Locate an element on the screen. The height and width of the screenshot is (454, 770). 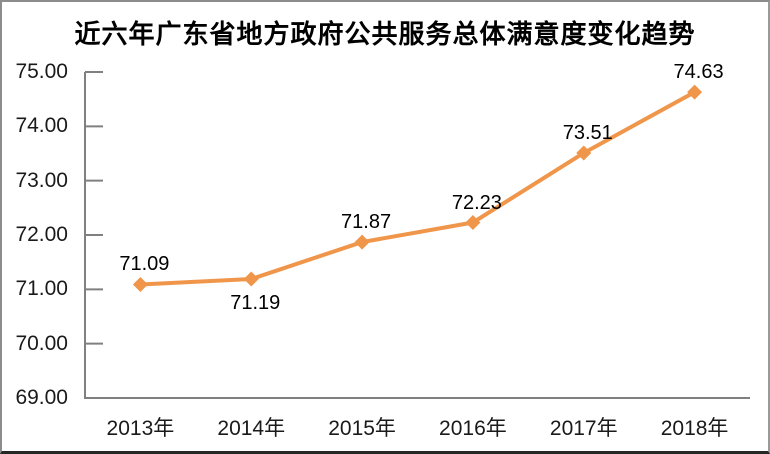
x-category-label: 2017年 is located at coordinates (583, 428).